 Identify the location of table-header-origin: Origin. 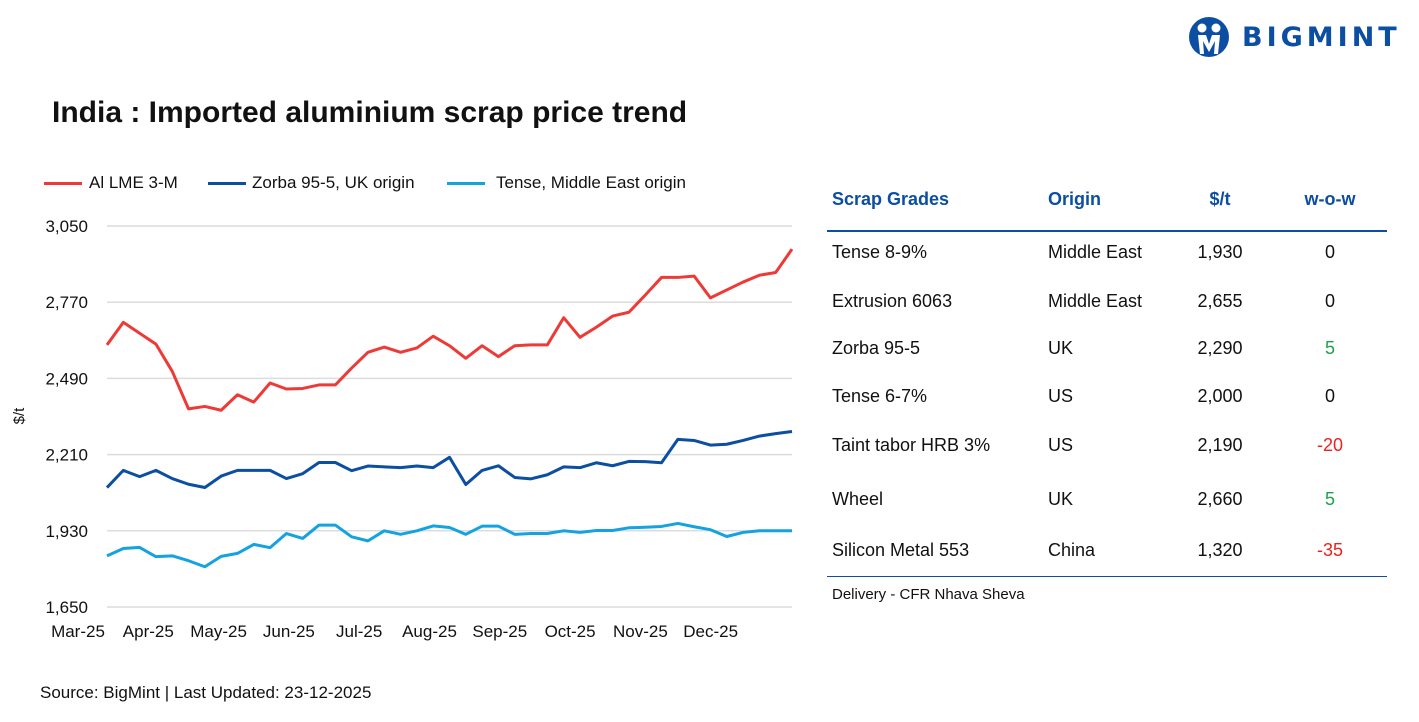
(1074, 199).